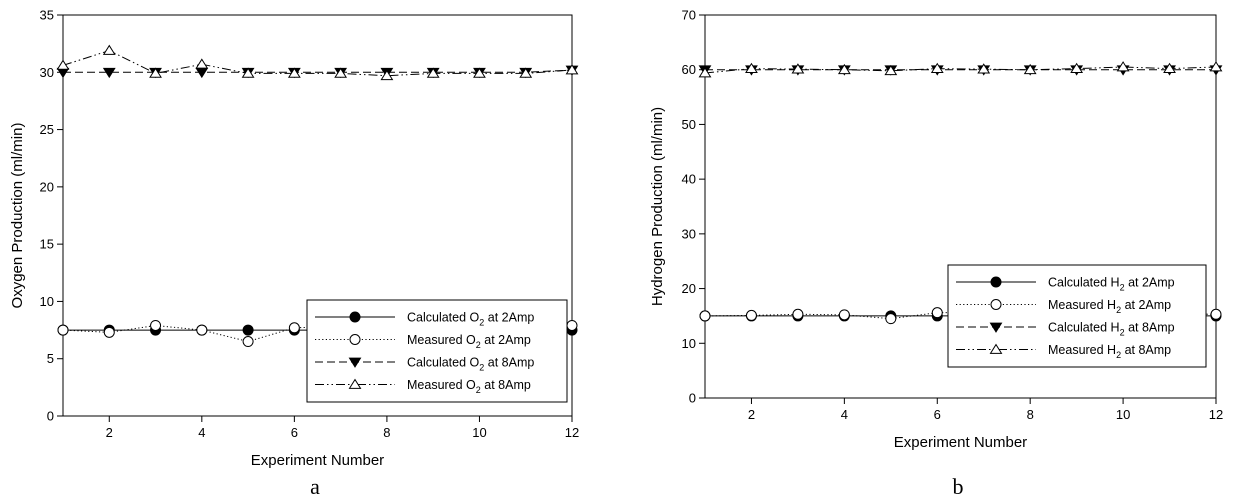 Image resolution: width=1235 pixels, height=500 pixels. What do you see at coordinates (689, 124) in the screenshot?
I see `y-tick-label: 50` at bounding box center [689, 124].